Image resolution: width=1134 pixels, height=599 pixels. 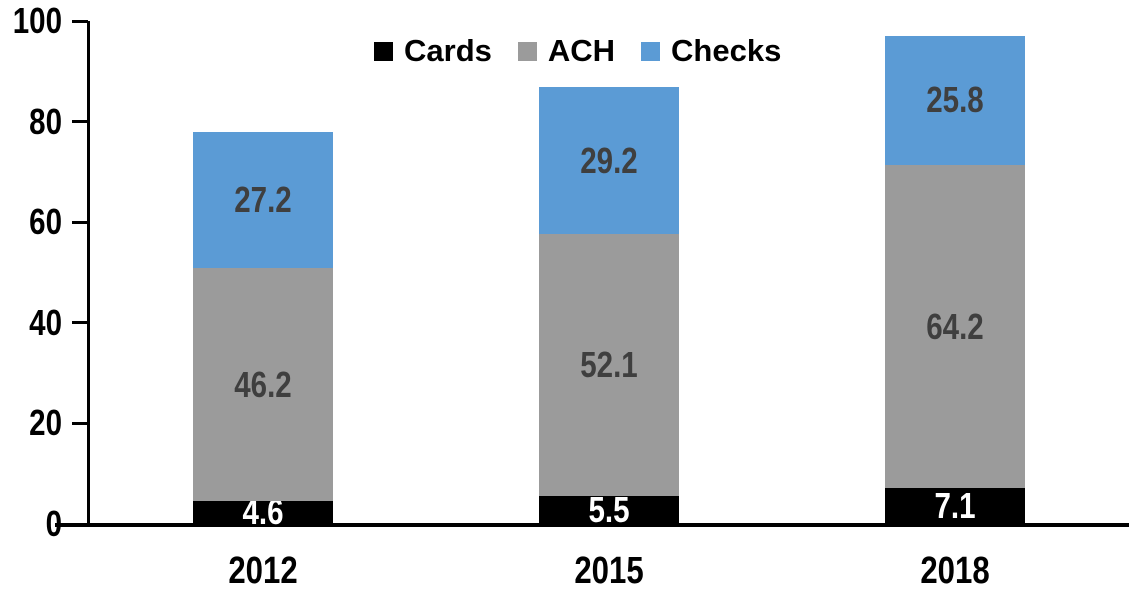 I want to click on bar-segment-ach-2018: 64.2, so click(x=955, y=327).